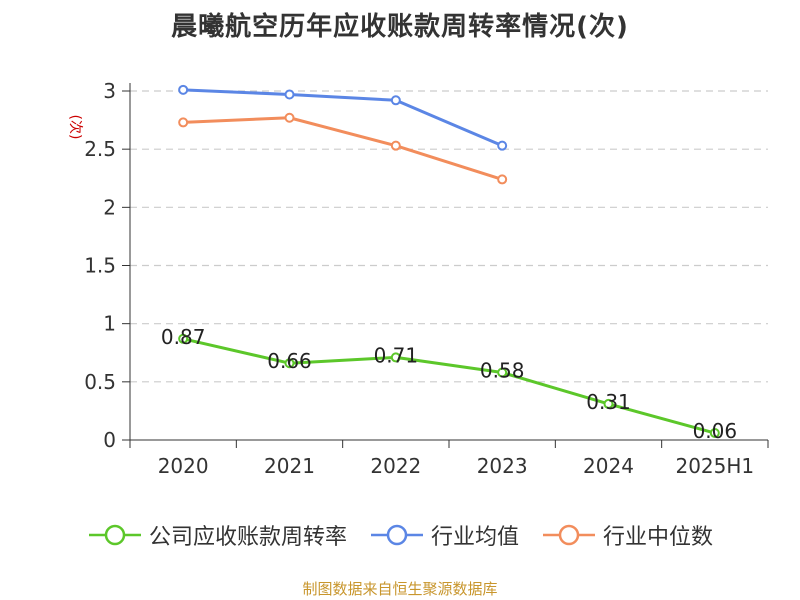 The image size is (800, 600). I want to click on y-tick-label: 0, so click(109, 440).